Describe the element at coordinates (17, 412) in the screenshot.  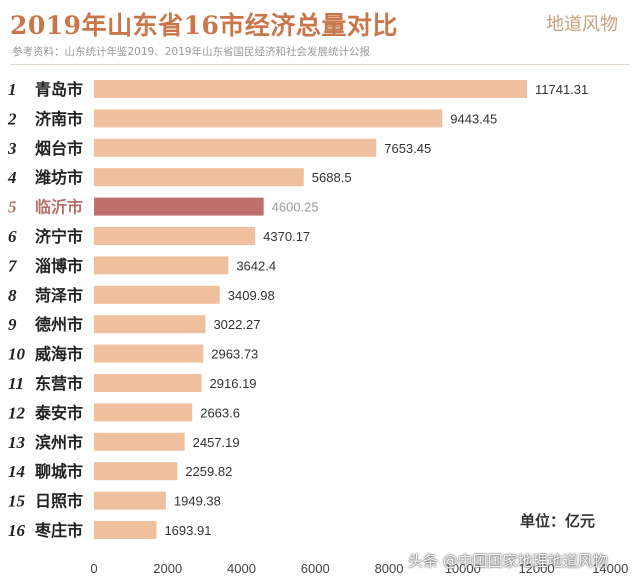
I see `rank-number: 12` at that location.